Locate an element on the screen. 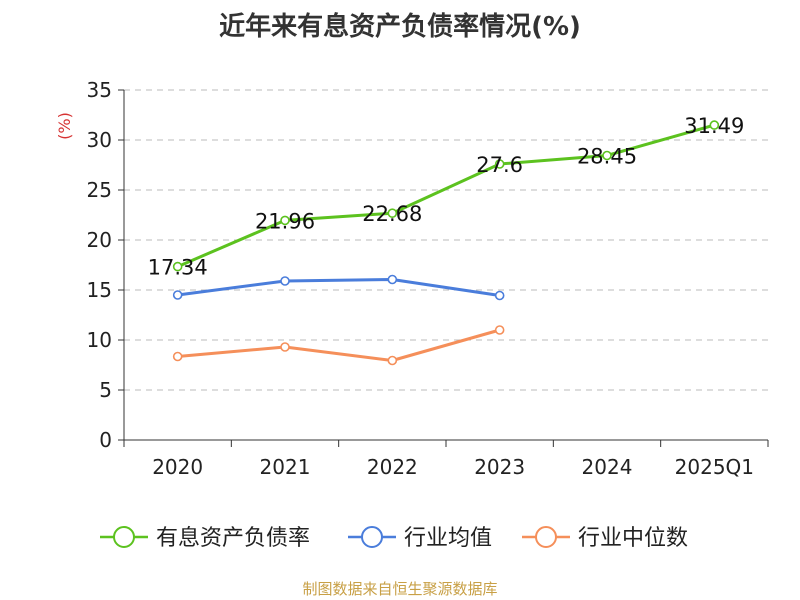 This screenshot has width=800, height=600. y-tick-label: 20 is located at coordinates (99, 240).